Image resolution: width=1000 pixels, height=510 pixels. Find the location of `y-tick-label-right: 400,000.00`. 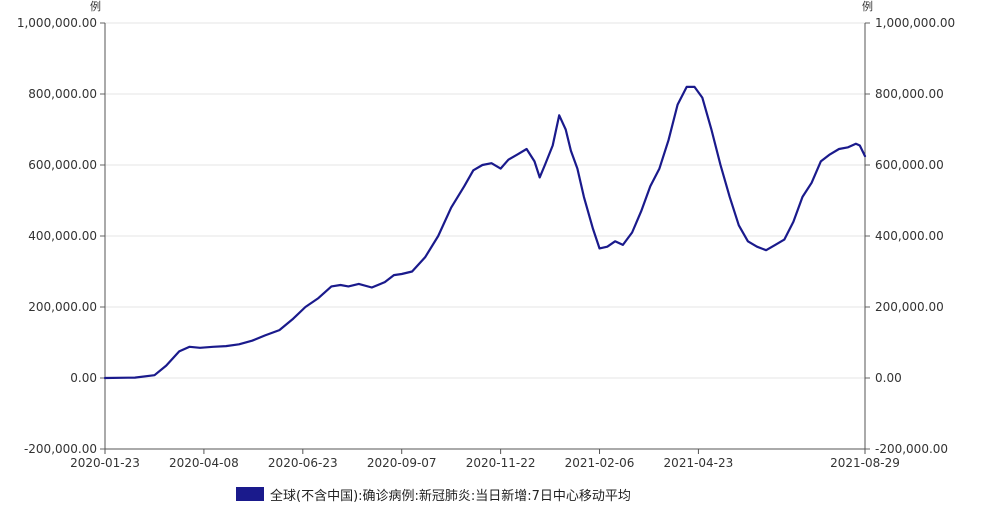

y-tick-label-right: 400,000.00 is located at coordinates (909, 236).